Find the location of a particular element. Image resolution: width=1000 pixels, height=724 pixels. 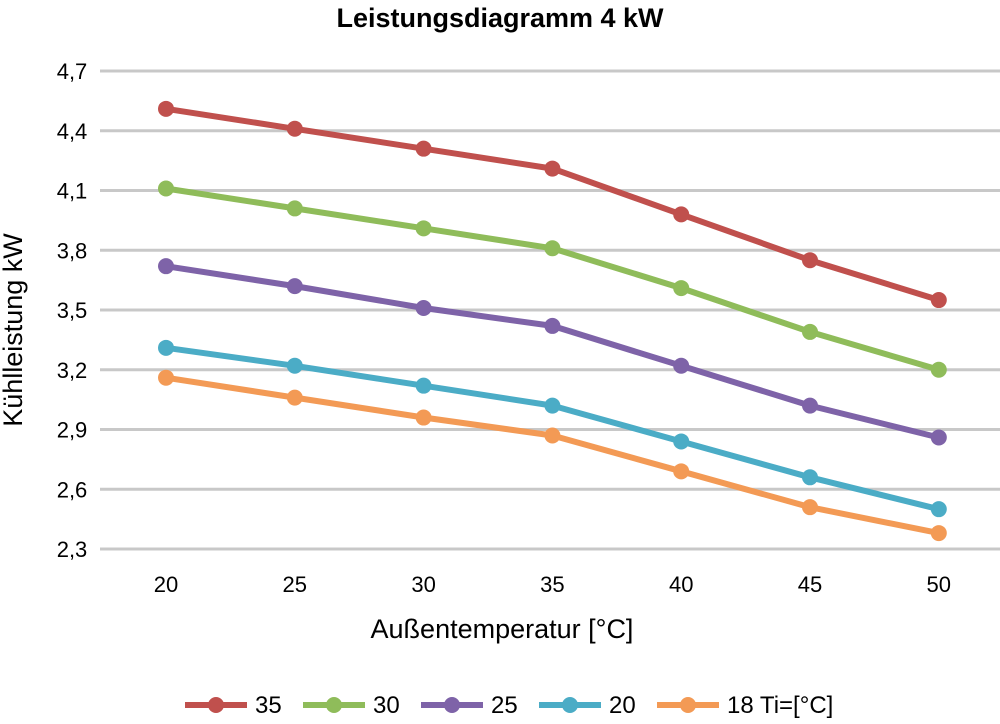

legend-item-2: 30 is located at coordinates (351, 705).